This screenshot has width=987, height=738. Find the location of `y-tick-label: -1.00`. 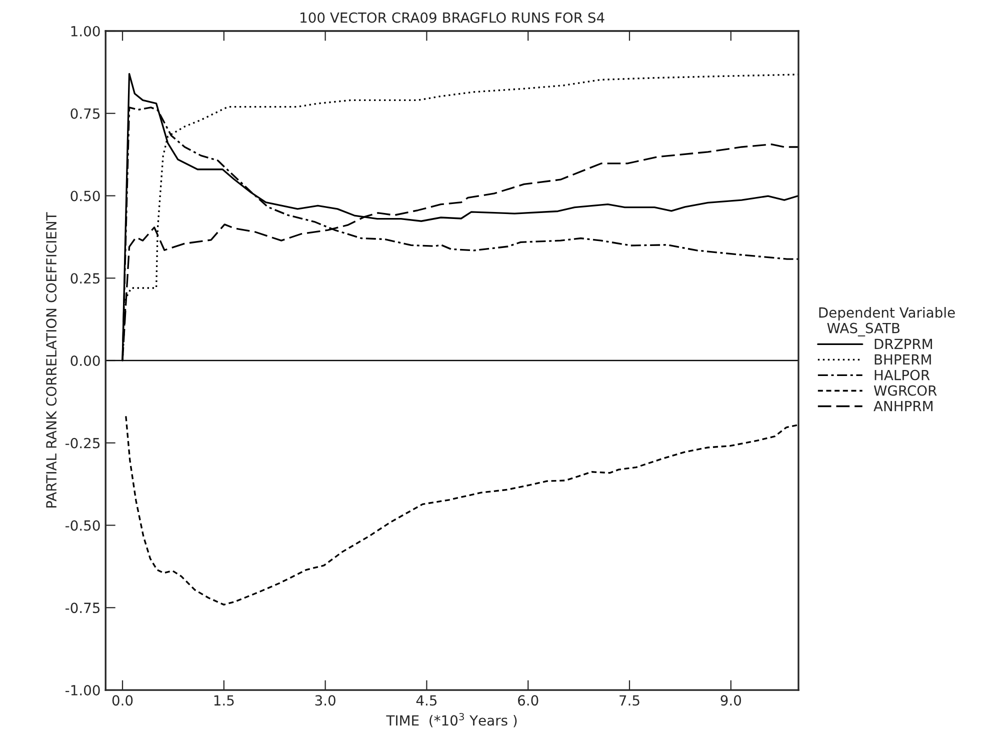

y-tick-label: -1.00 is located at coordinates (82, 690).